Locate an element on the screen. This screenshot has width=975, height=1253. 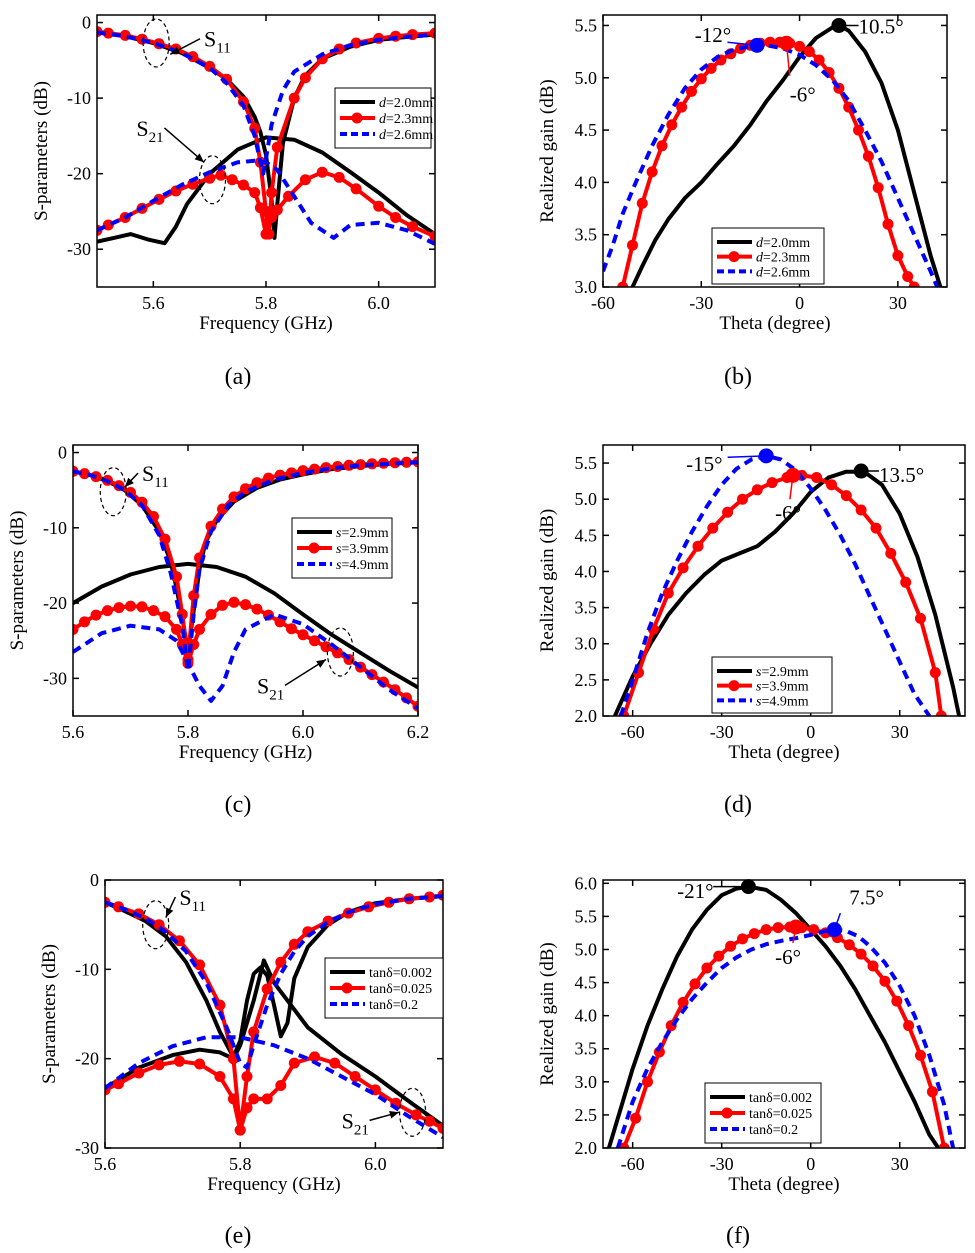
caption-c: (c) is located at coordinates (238, 805).